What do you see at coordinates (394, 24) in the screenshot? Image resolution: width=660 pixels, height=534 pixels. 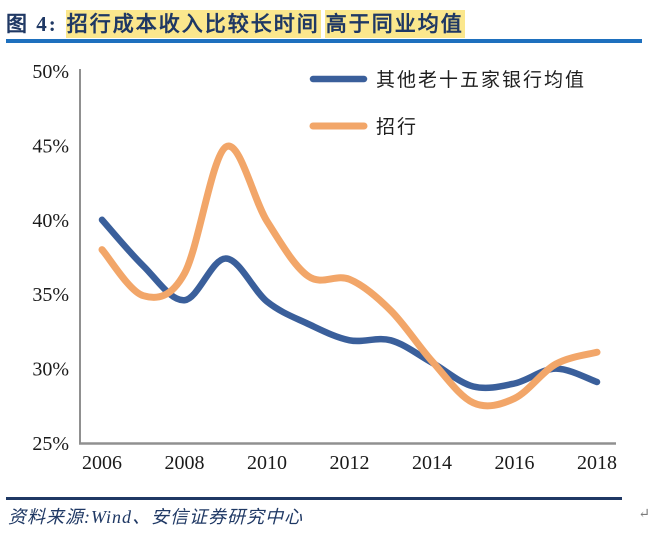 I see `figure-title-highlight-2: 高于同业均值` at bounding box center [394, 24].